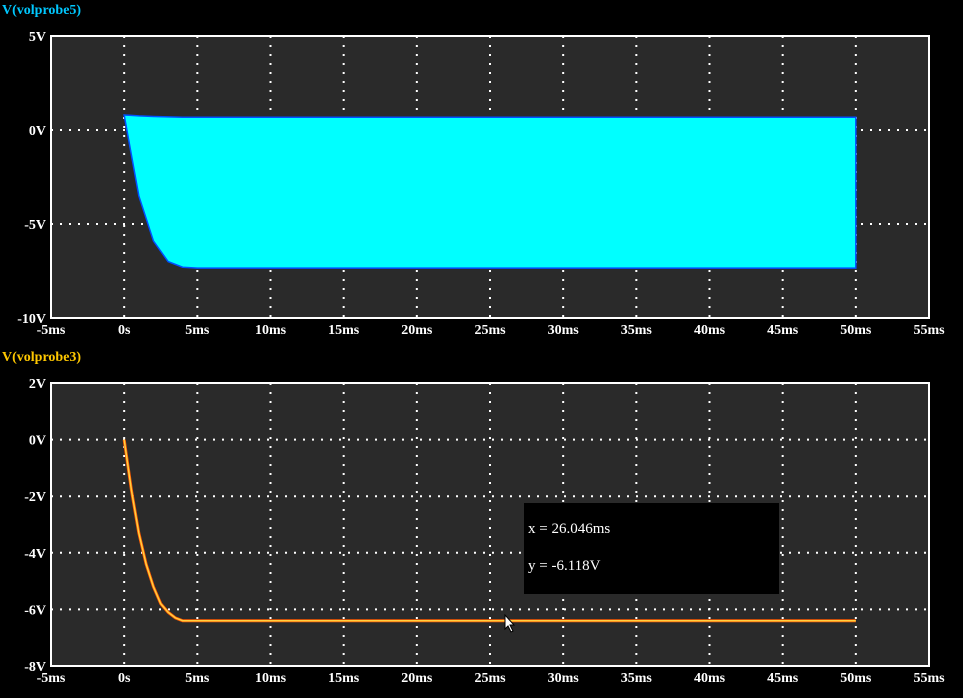 This screenshot has width=963, height=698. What do you see at coordinates (564, 566) in the screenshot?
I see `cursor-y: y = -6.118V` at bounding box center [564, 566].